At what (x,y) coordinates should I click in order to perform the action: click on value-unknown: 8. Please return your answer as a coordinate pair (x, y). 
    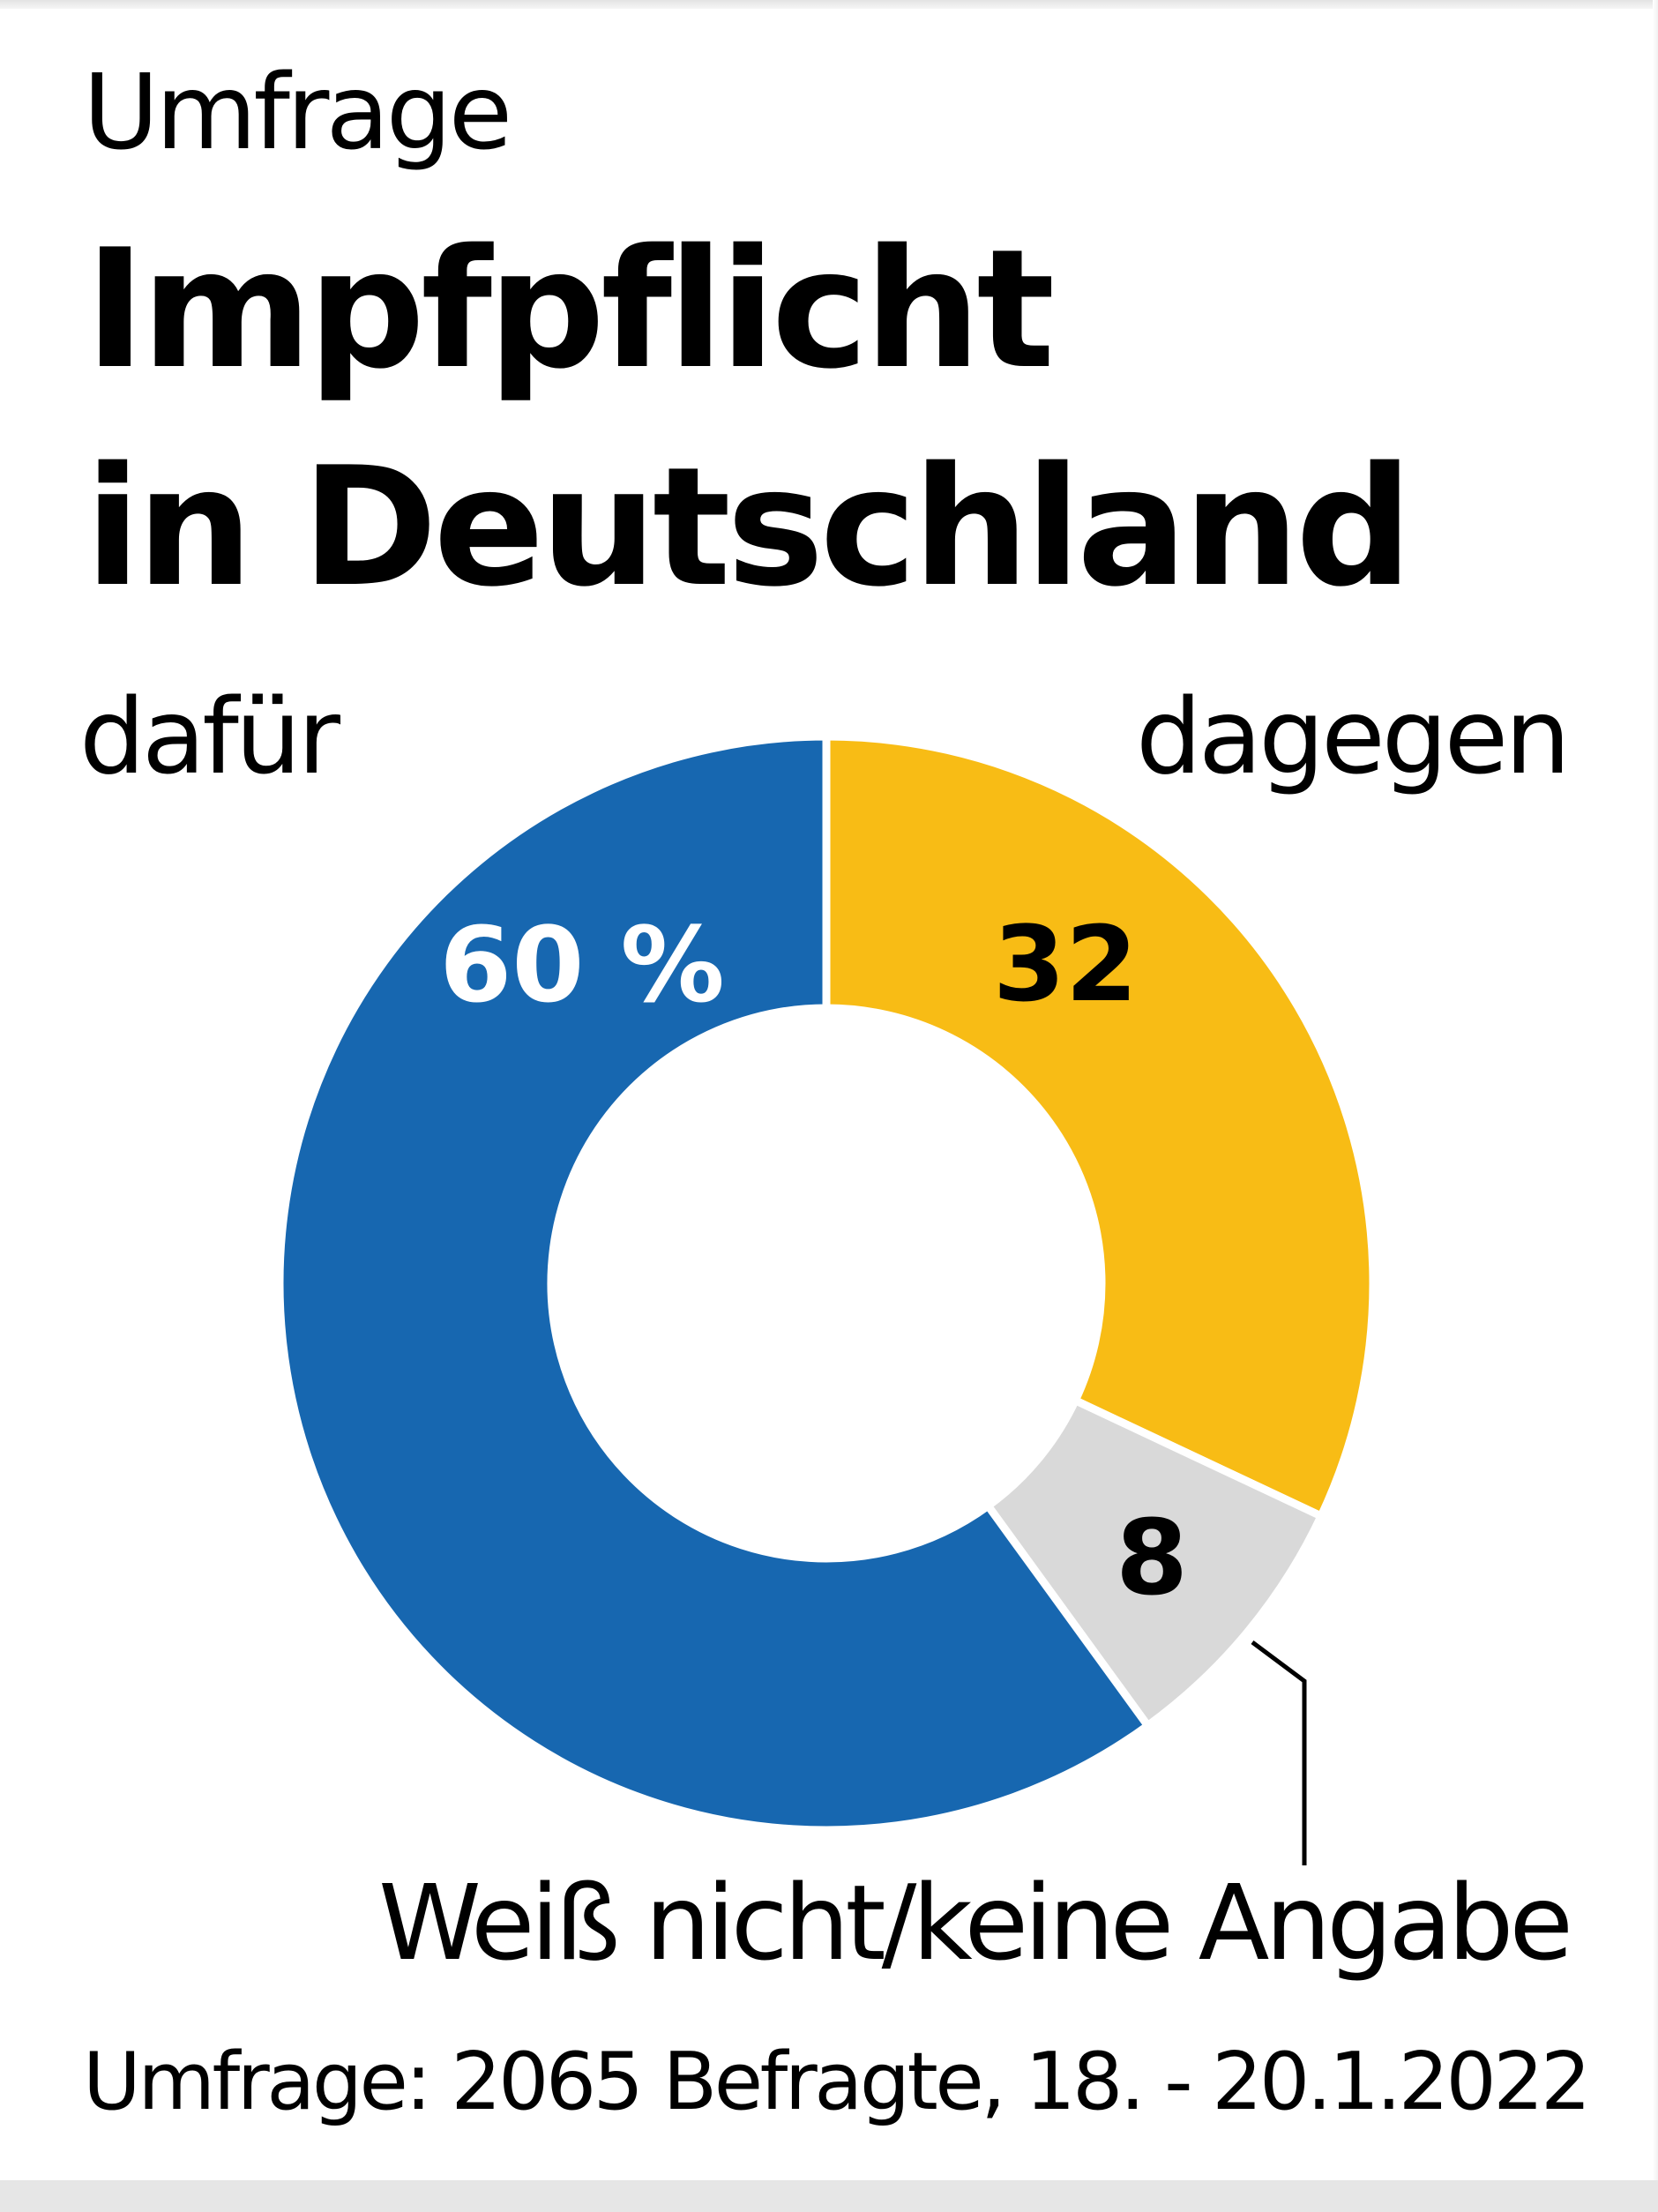
    Looking at the image, I should click on (1152, 1557).